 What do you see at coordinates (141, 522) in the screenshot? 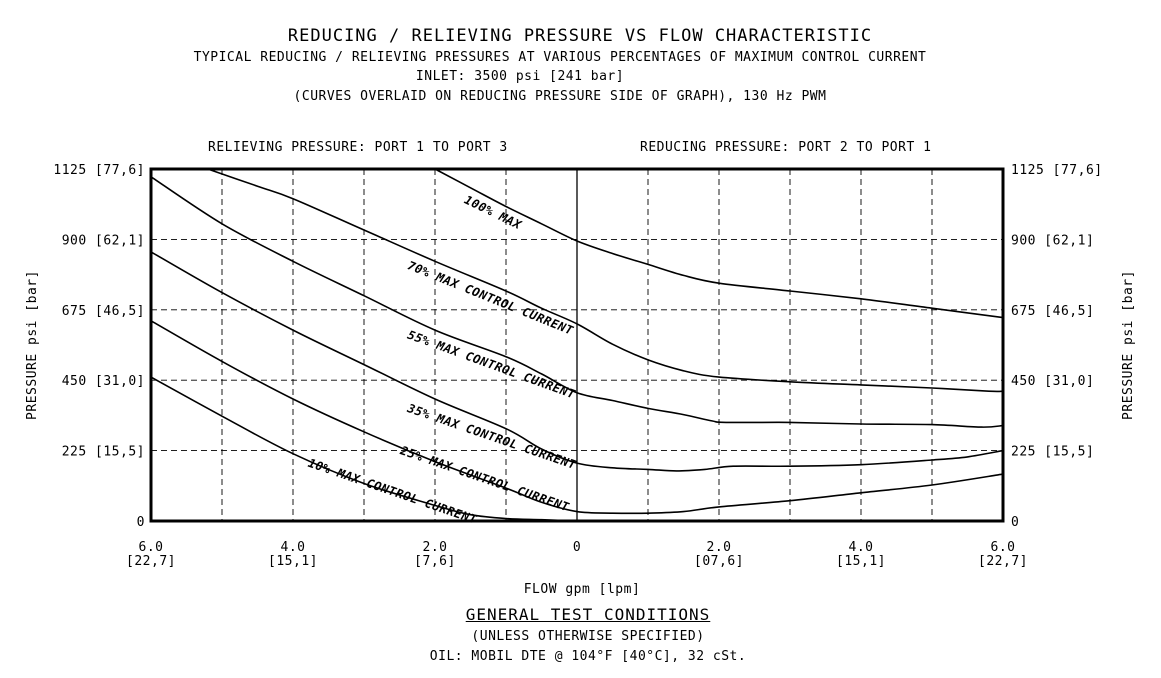
I see `y-tick-label-left: 0` at bounding box center [141, 522].